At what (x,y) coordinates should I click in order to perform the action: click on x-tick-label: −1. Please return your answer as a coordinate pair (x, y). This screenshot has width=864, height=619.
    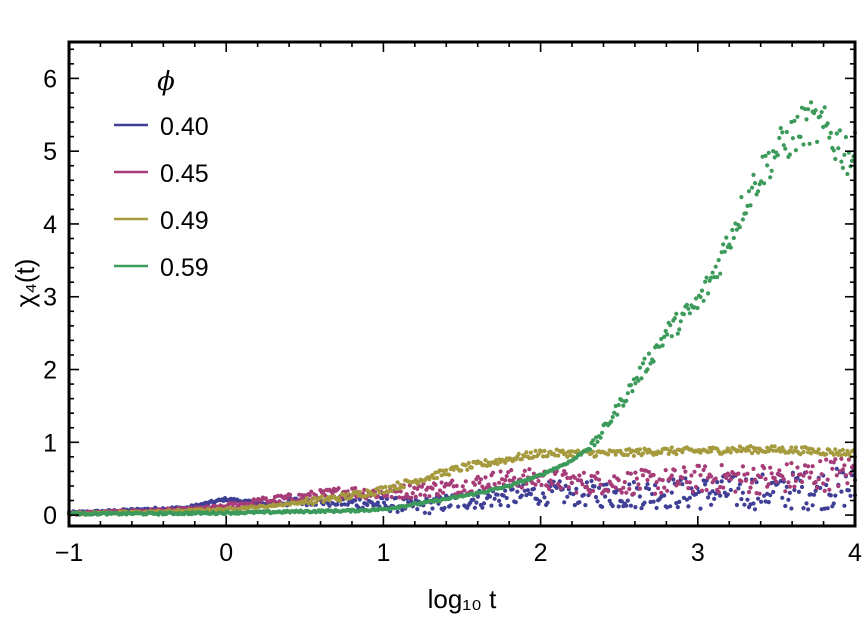
    Looking at the image, I should click on (69, 553).